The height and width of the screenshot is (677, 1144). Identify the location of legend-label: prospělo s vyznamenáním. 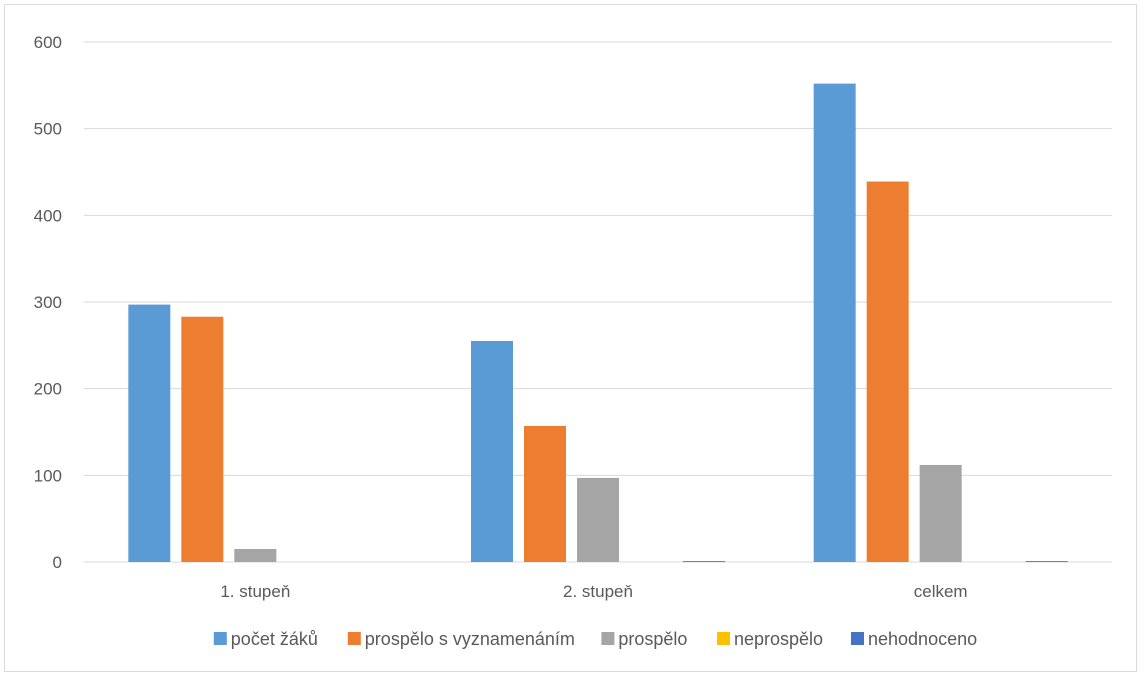
(470, 639).